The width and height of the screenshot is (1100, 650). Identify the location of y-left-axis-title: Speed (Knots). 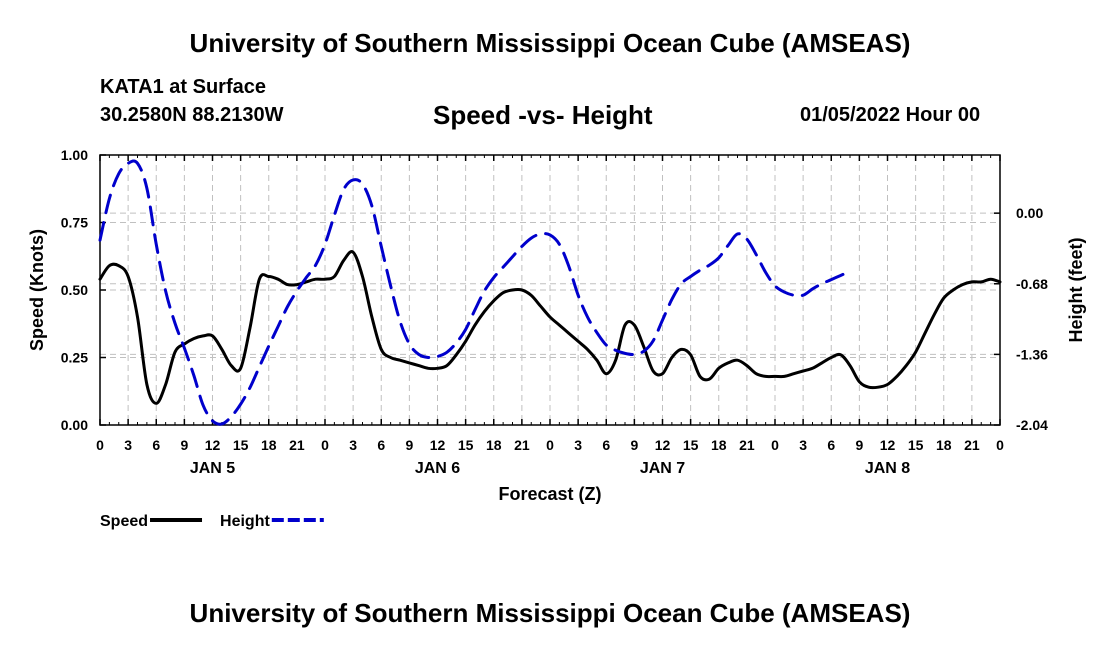
(37, 290).